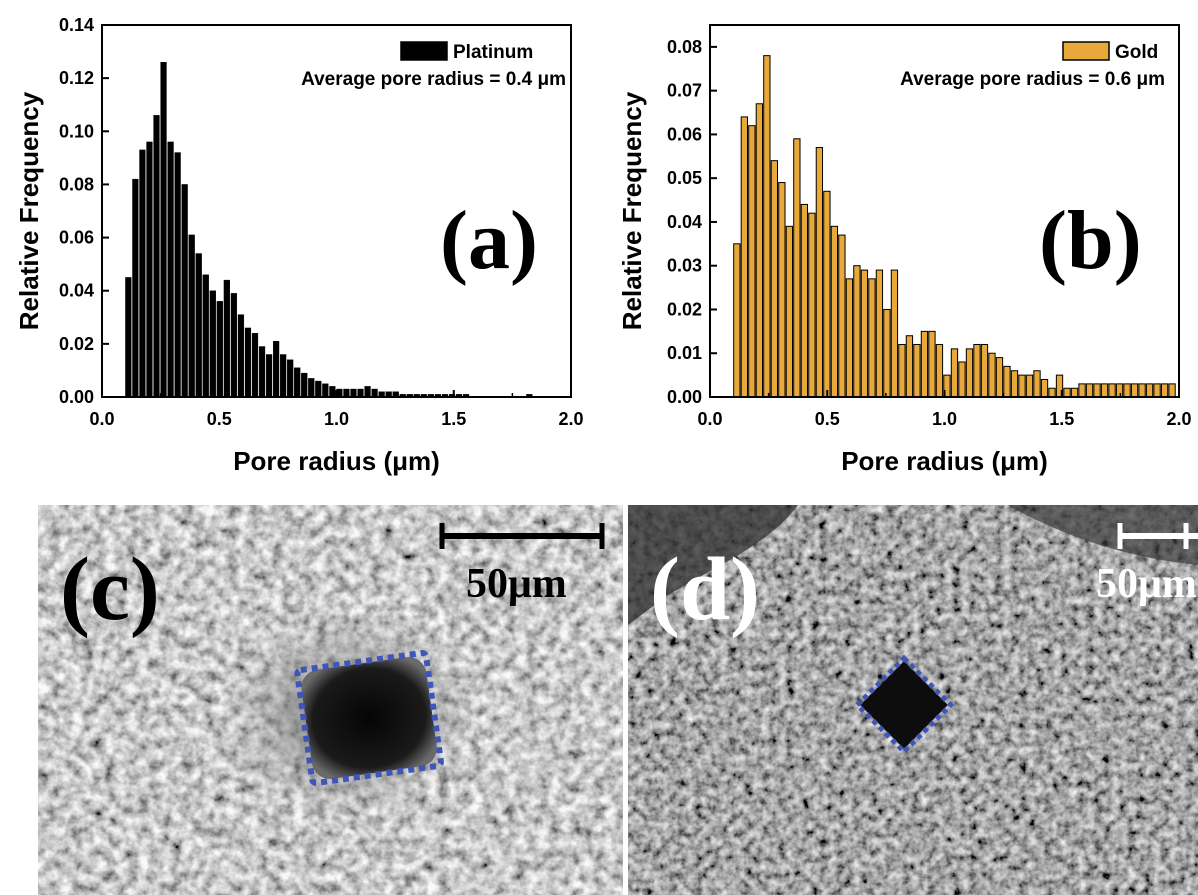 The image size is (1198, 895). What do you see at coordinates (76, 78) in the screenshot?
I see `y-tick-label: 0.12` at bounding box center [76, 78].